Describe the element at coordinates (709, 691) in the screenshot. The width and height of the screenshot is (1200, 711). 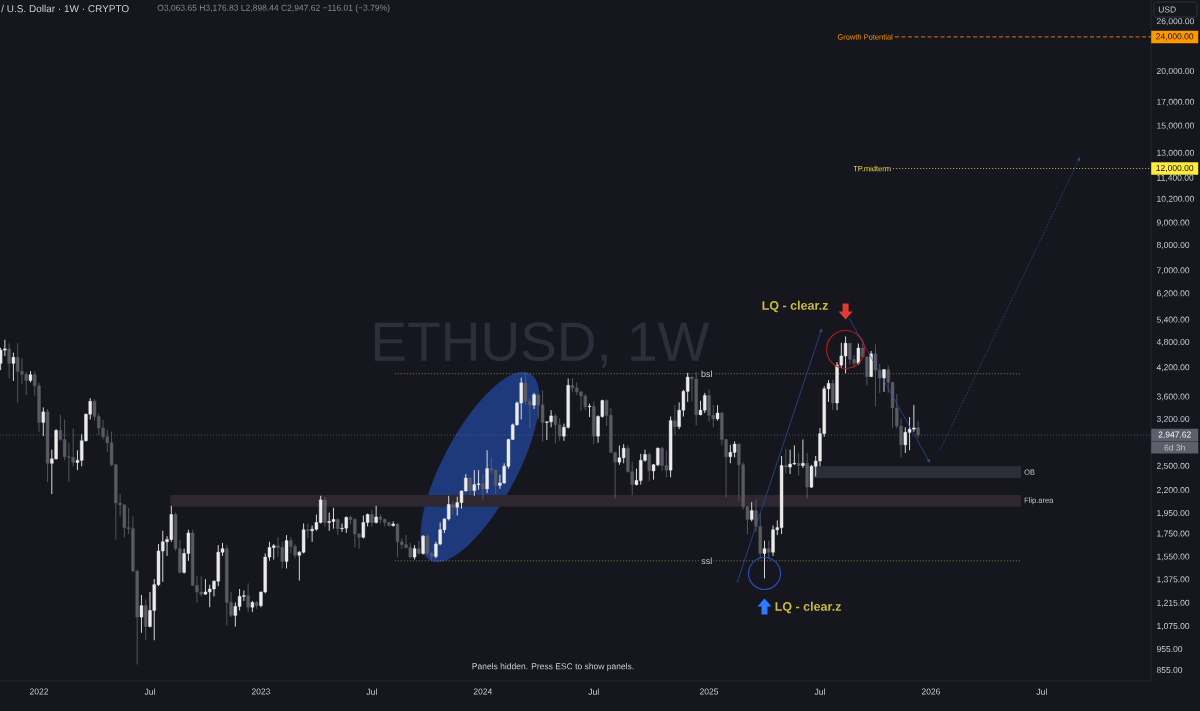
I see `x-tick-label: 2025` at that location.